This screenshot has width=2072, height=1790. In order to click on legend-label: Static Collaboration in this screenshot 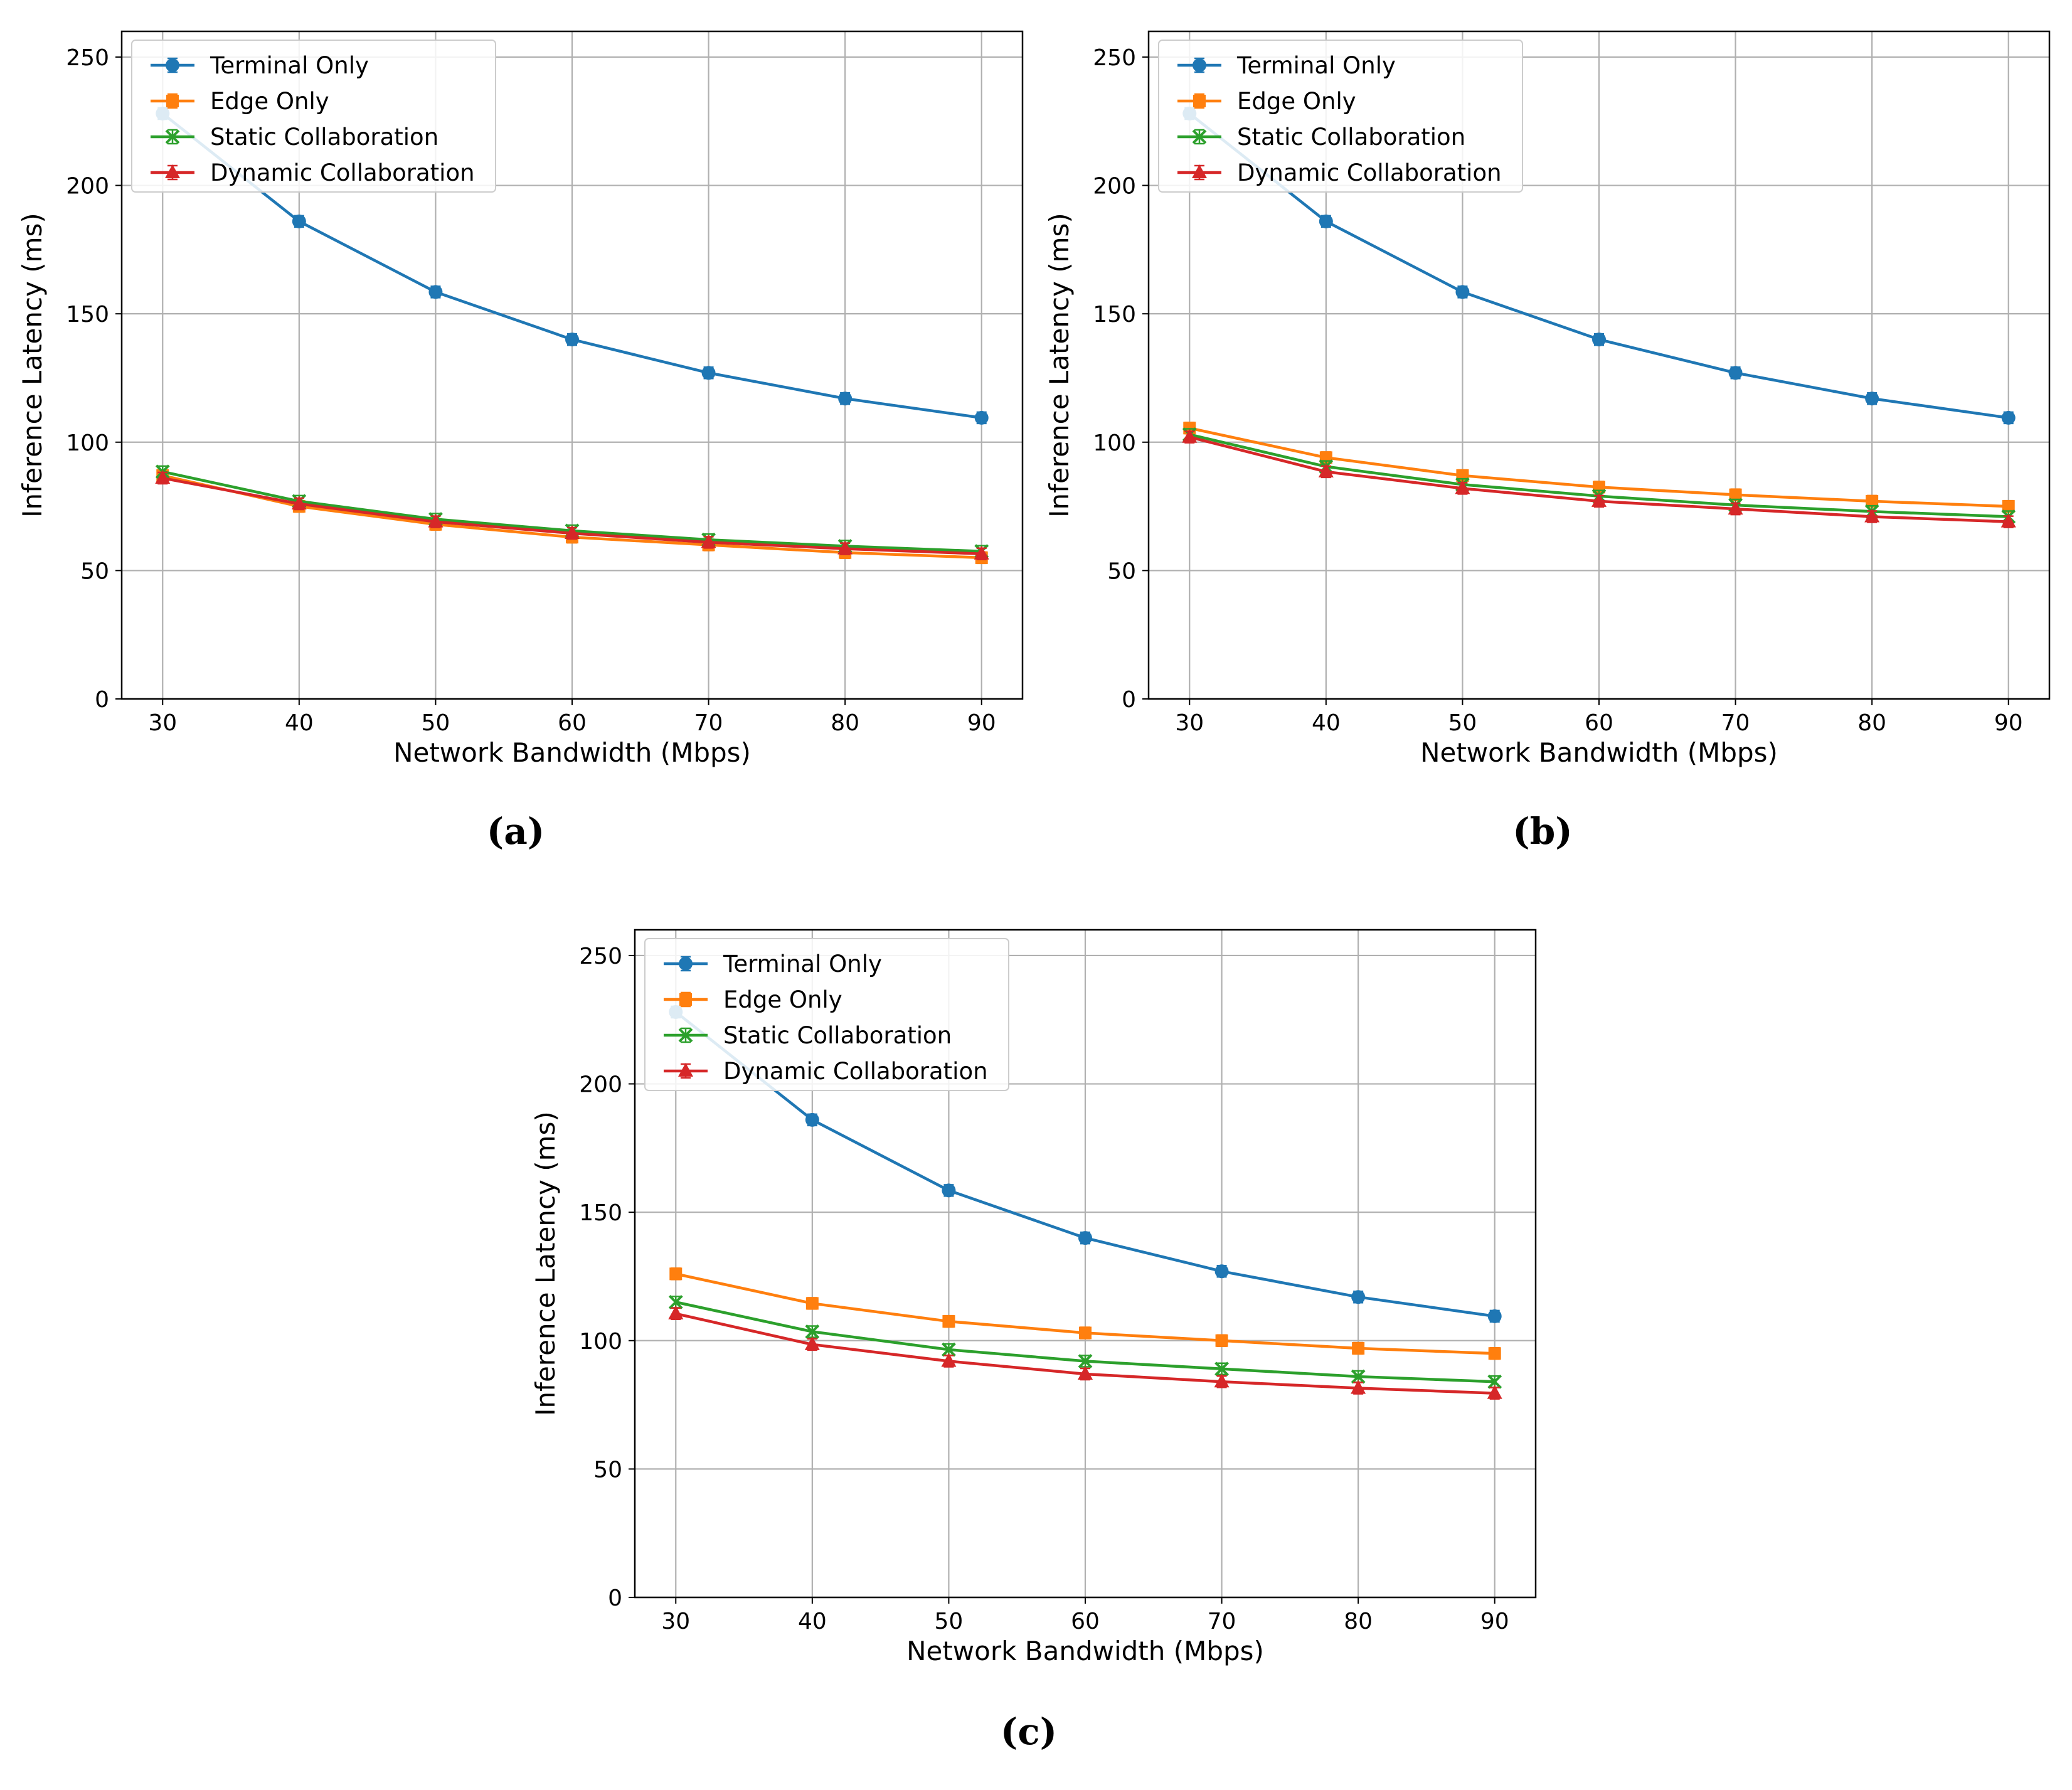, I will do `click(324, 137)`.